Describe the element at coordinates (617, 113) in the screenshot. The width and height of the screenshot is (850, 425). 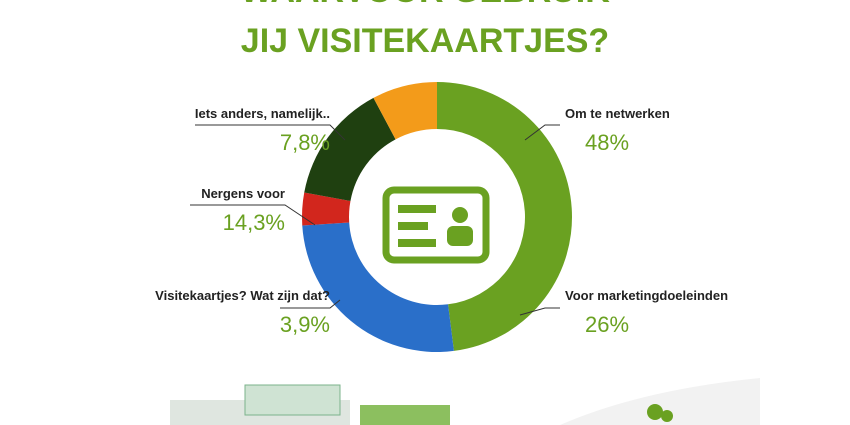
I see `category-label: Om te netwerken` at that location.